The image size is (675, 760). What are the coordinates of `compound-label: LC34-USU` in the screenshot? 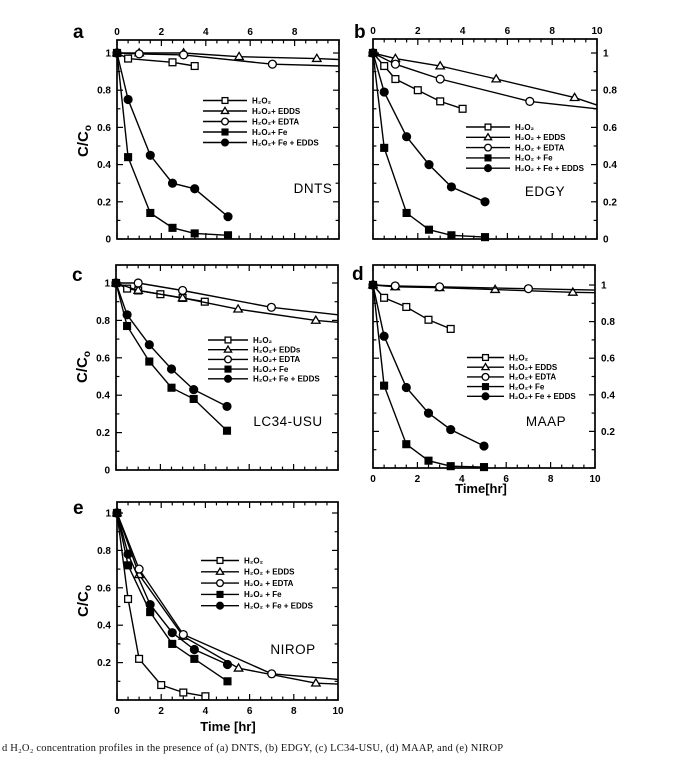 It's located at (287, 421).